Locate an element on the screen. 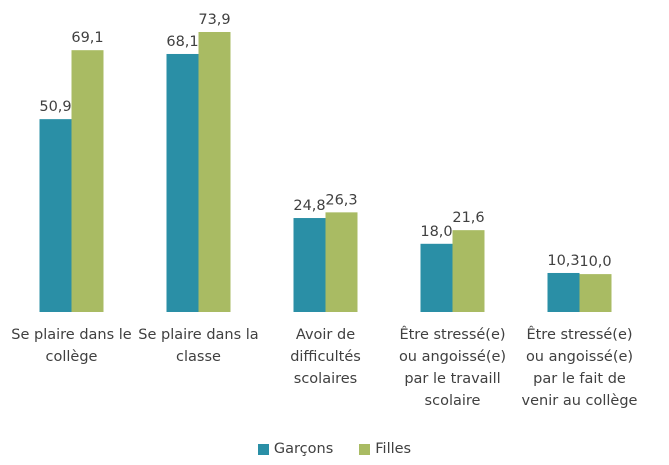 This screenshot has height=465, width=669. data-label: 10,3 is located at coordinates (563, 261).